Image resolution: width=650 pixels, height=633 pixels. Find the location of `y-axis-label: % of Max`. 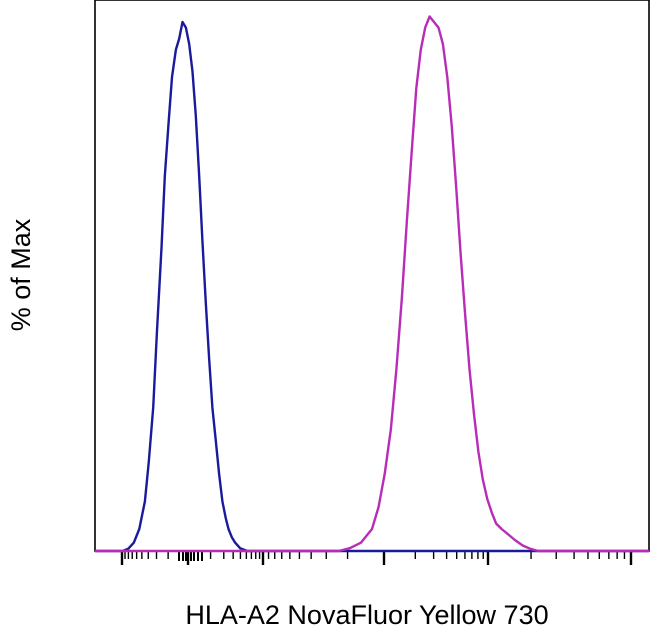

y-axis-label: % of Max is located at coordinates (21, 274).